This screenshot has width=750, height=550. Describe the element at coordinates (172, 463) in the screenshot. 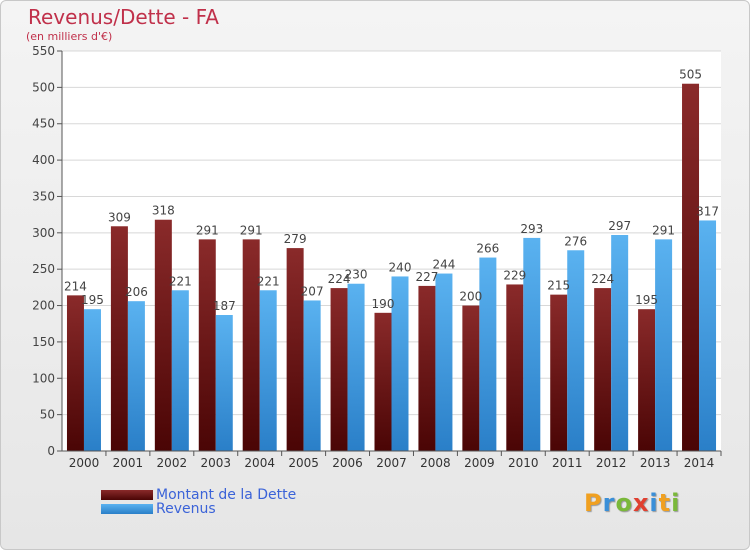

I see `x-tick-label: 2002` at that location.